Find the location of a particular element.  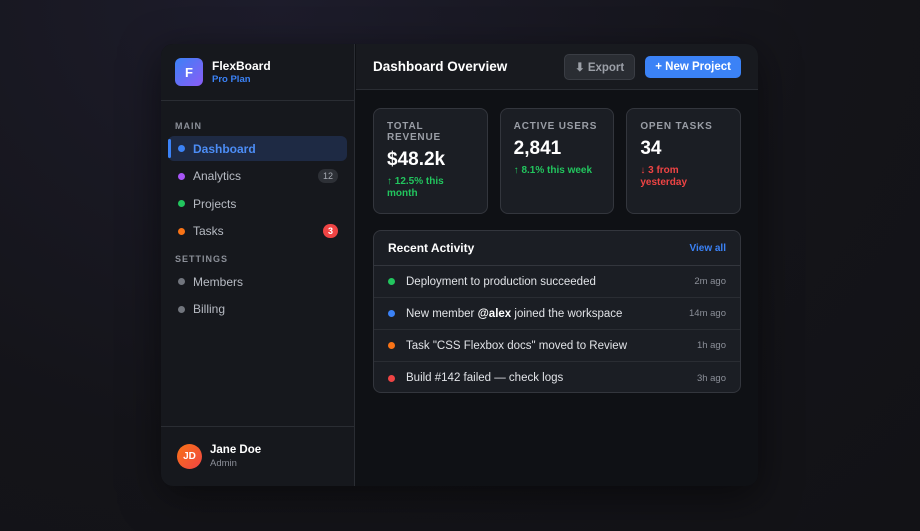

nav-section-title: SETTINGS is located at coordinates (202, 259).